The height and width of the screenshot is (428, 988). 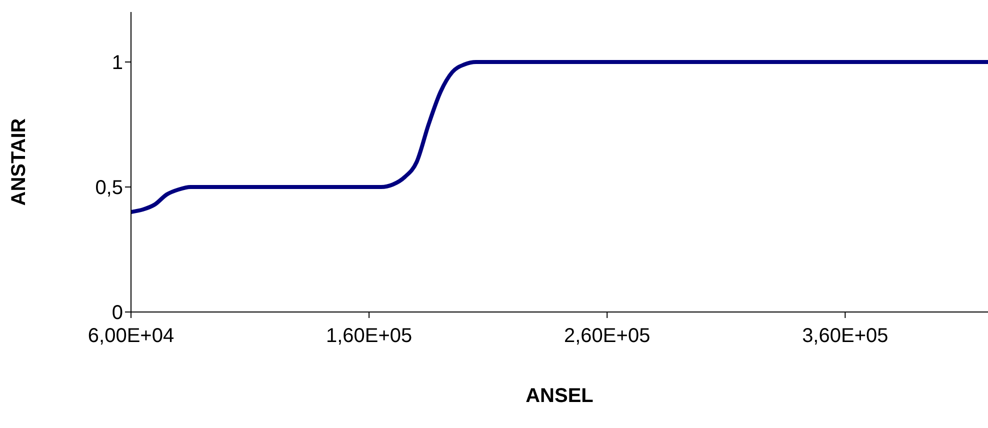 I want to click on x-tick-label: 3,60E+05, so click(x=845, y=336).